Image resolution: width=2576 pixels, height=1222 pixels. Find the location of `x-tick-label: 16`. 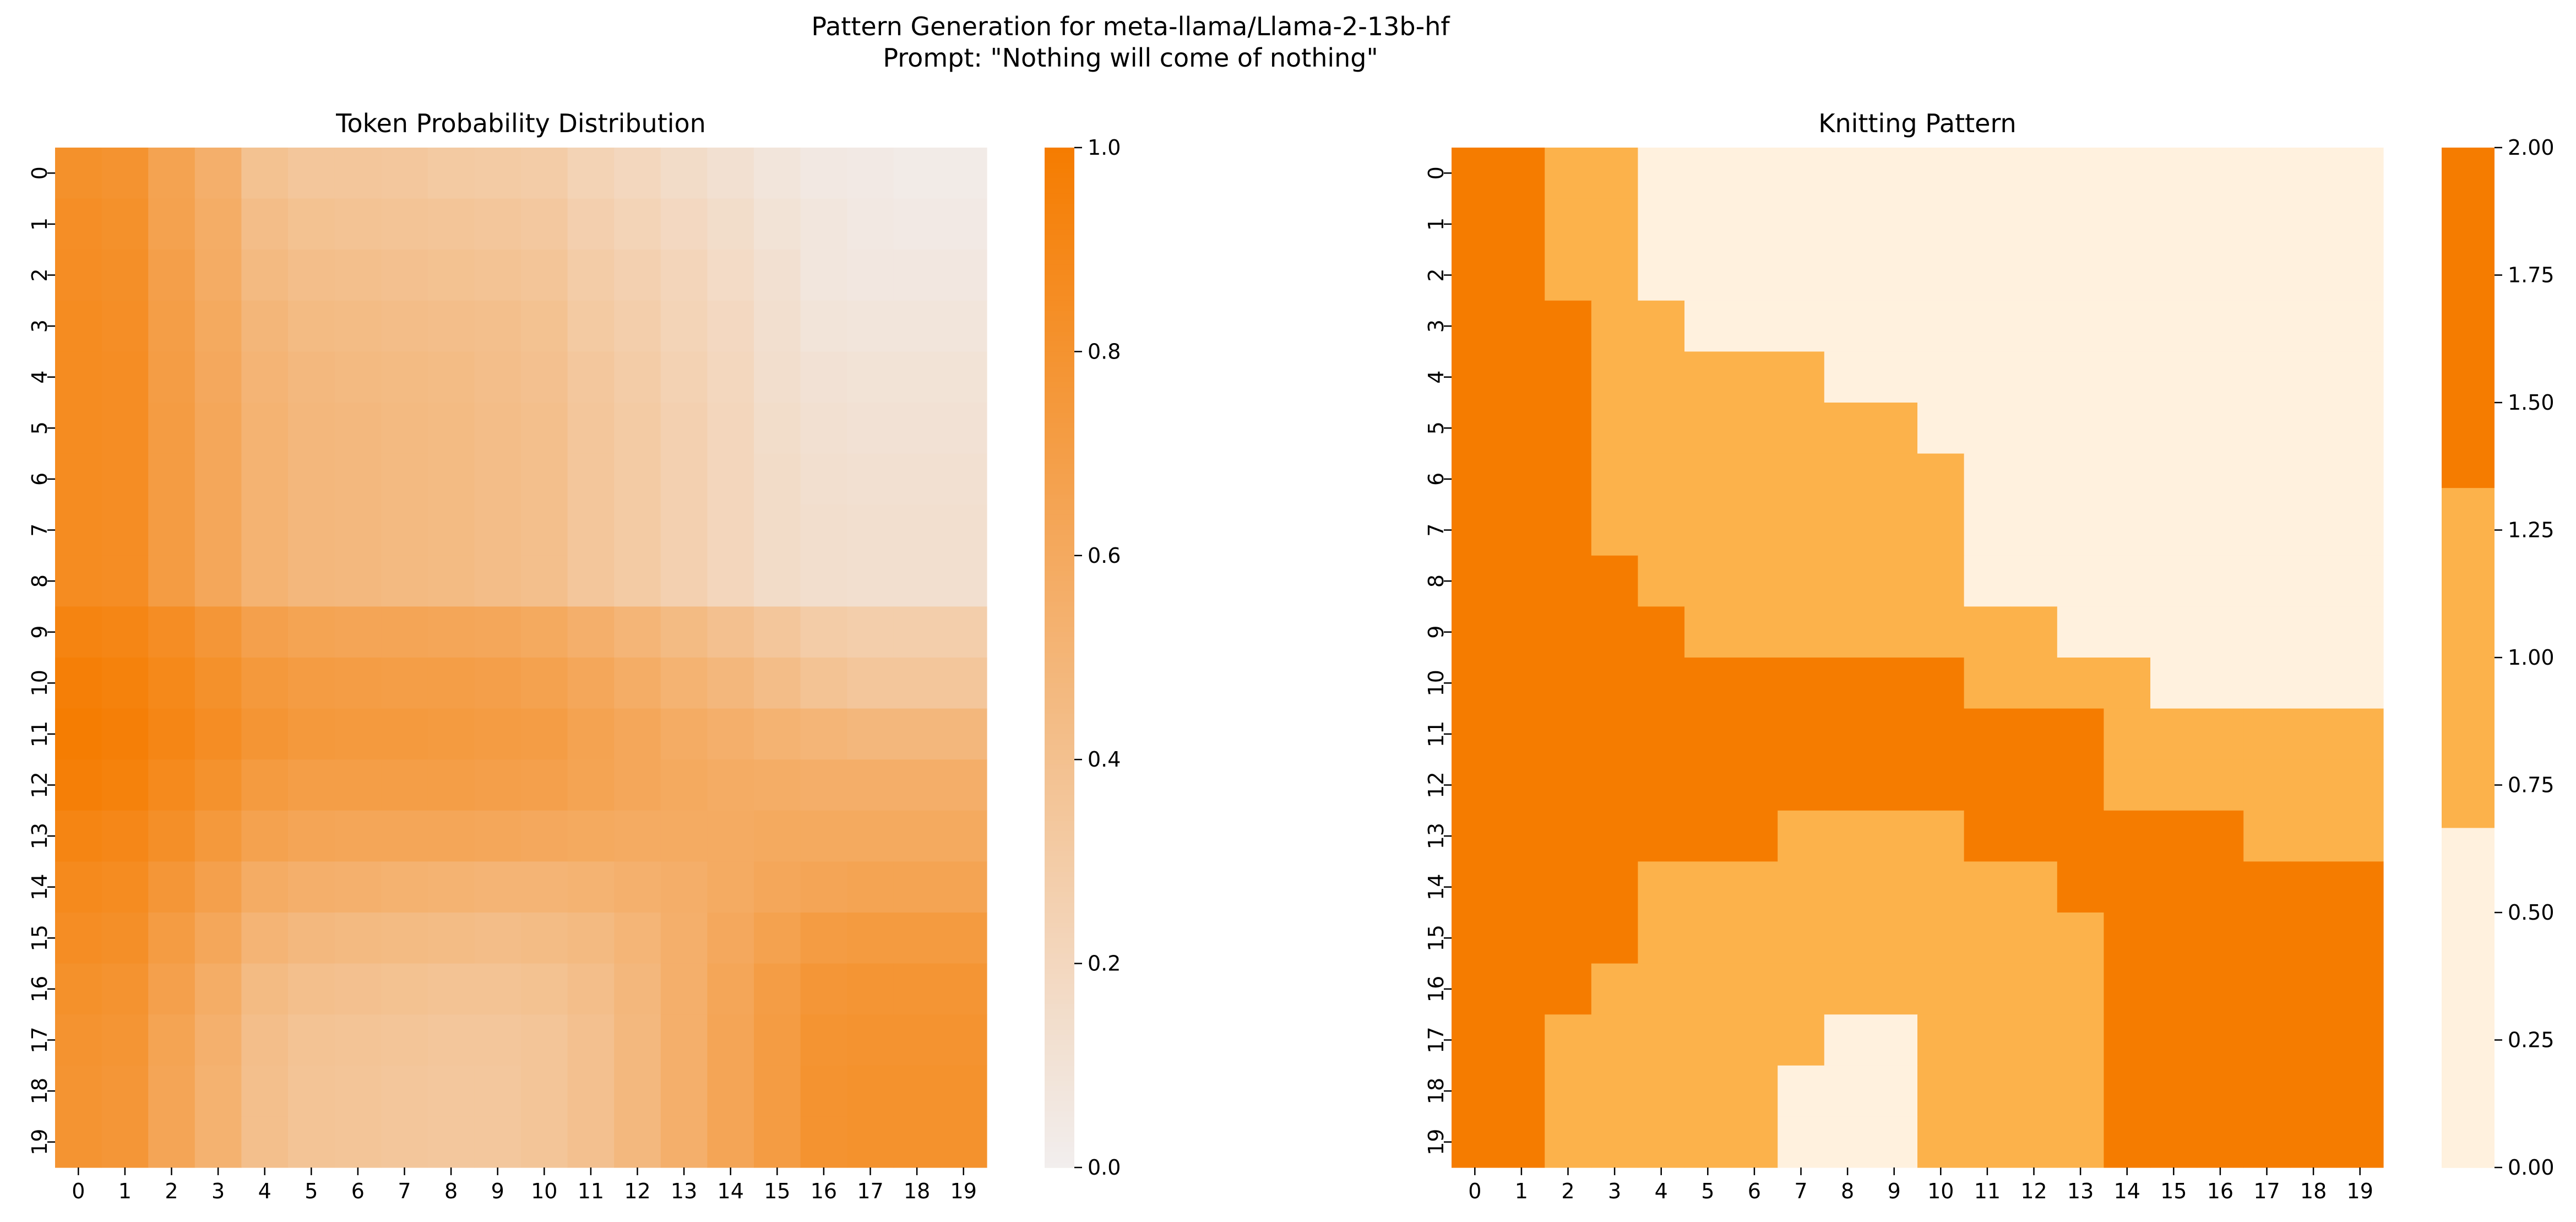

x-tick-label: 16 is located at coordinates (2220, 1191).